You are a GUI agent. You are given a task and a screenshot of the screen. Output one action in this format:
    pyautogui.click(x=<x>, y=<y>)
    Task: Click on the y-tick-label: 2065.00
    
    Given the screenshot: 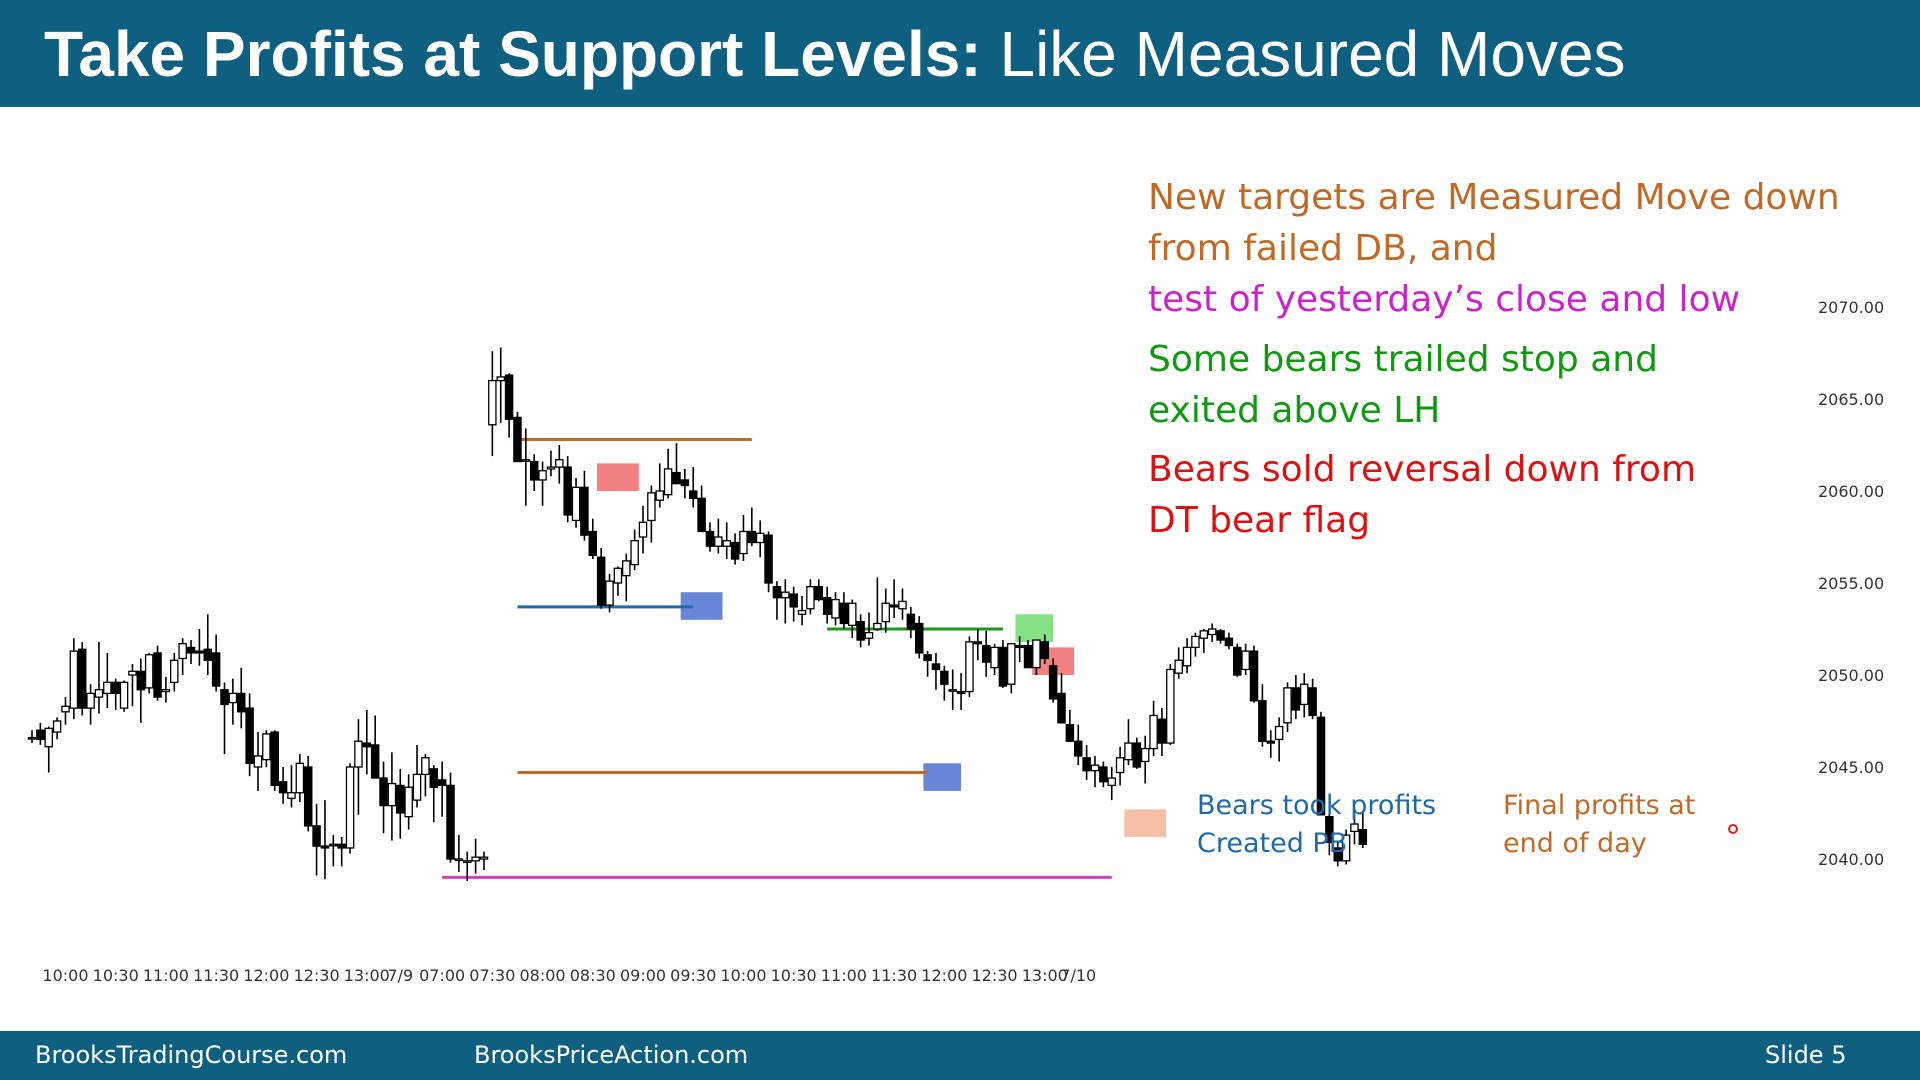 What is the action you would take?
    pyautogui.click(x=1851, y=399)
    